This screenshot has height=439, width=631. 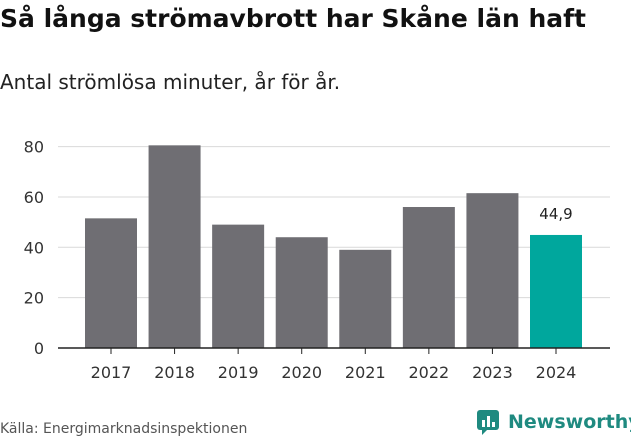 What do you see at coordinates (301, 292) in the screenshot?
I see `bar-2020` at bounding box center [301, 292].